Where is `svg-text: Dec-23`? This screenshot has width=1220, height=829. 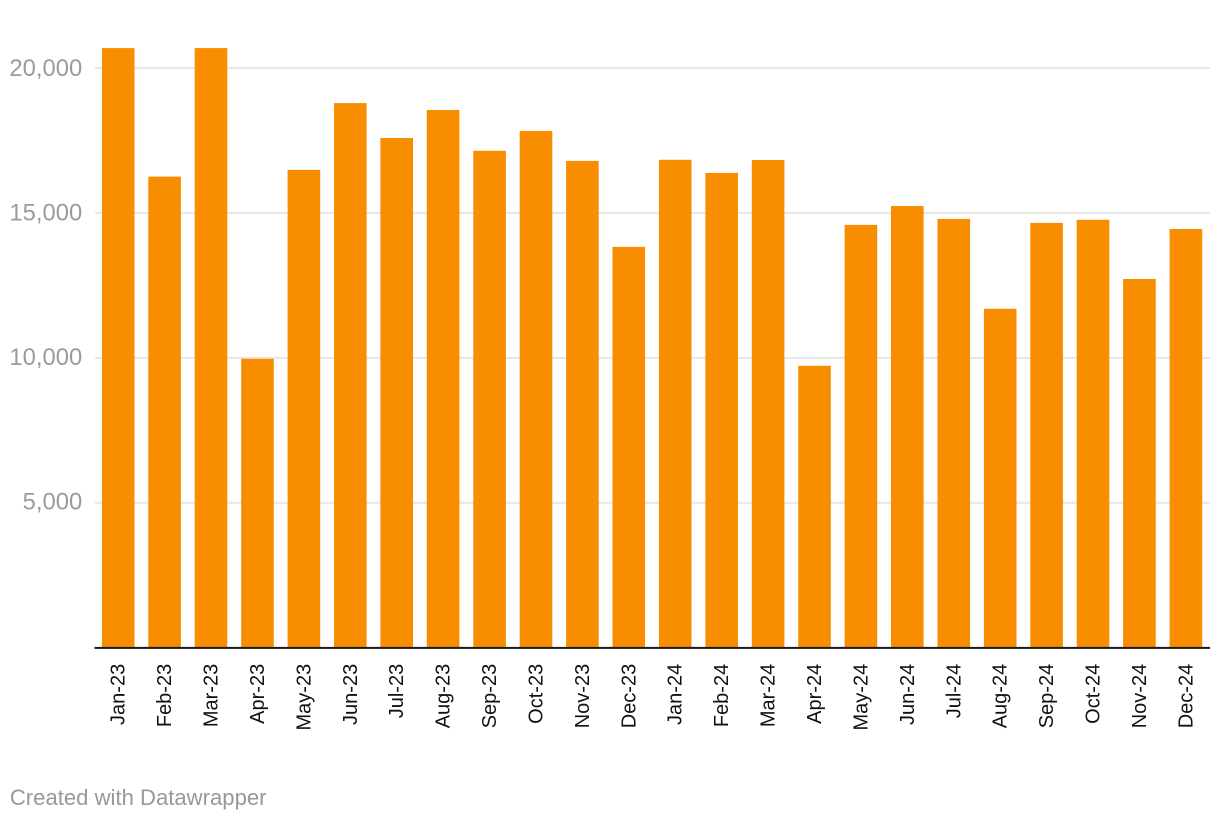 svg-text: Dec-23 is located at coordinates (629, 696).